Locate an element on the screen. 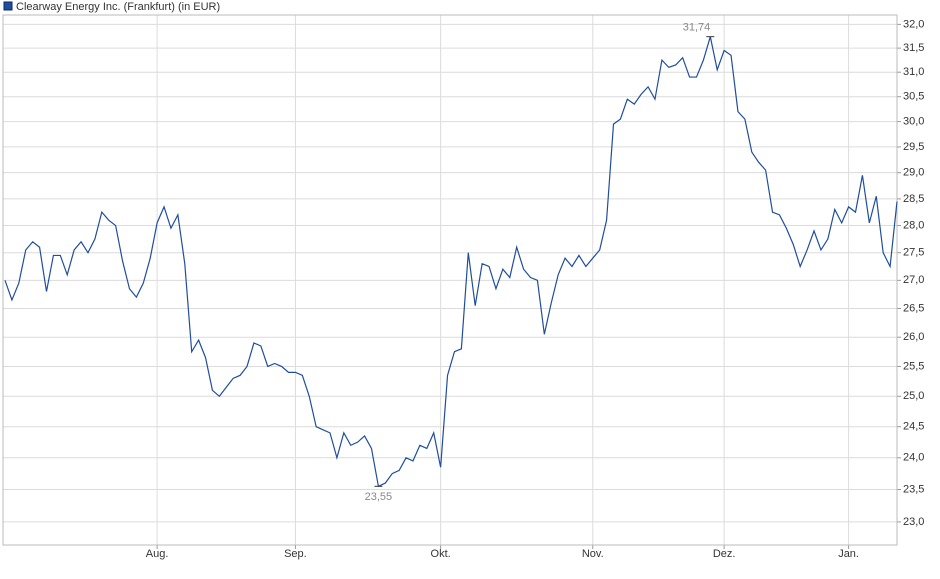 The image size is (940, 579). y-tick-label: 27,0 is located at coordinates (913, 280).